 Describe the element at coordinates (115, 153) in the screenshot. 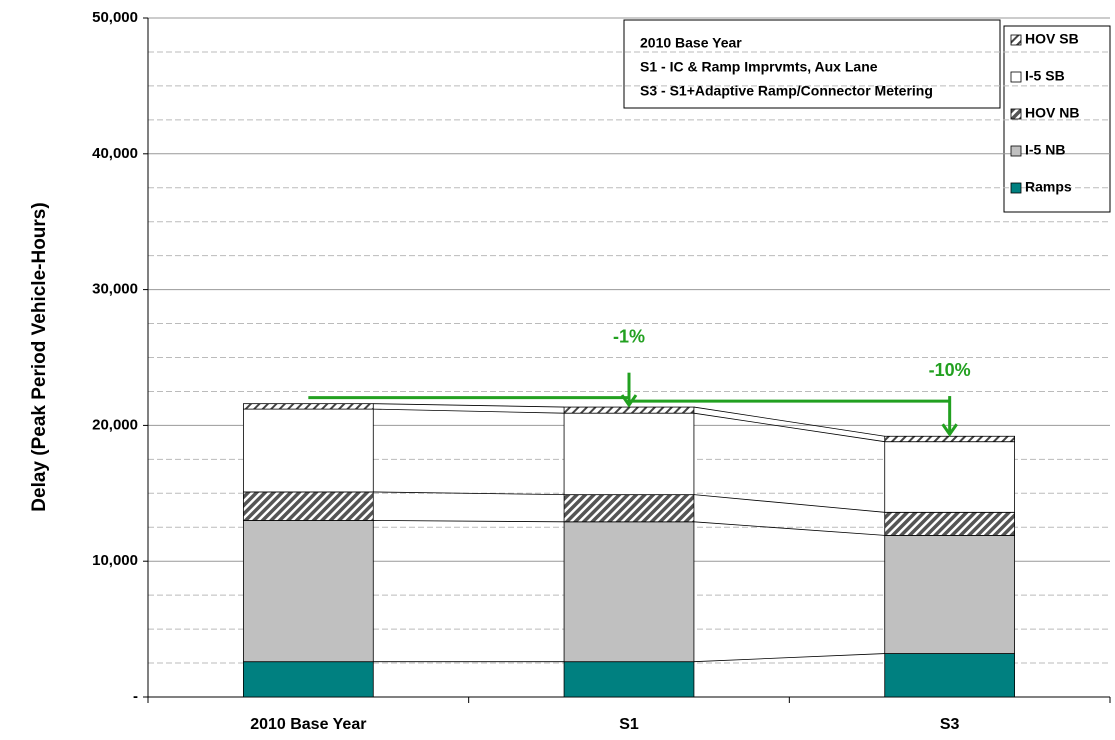

I see `y-tick-label: 40,000` at that location.